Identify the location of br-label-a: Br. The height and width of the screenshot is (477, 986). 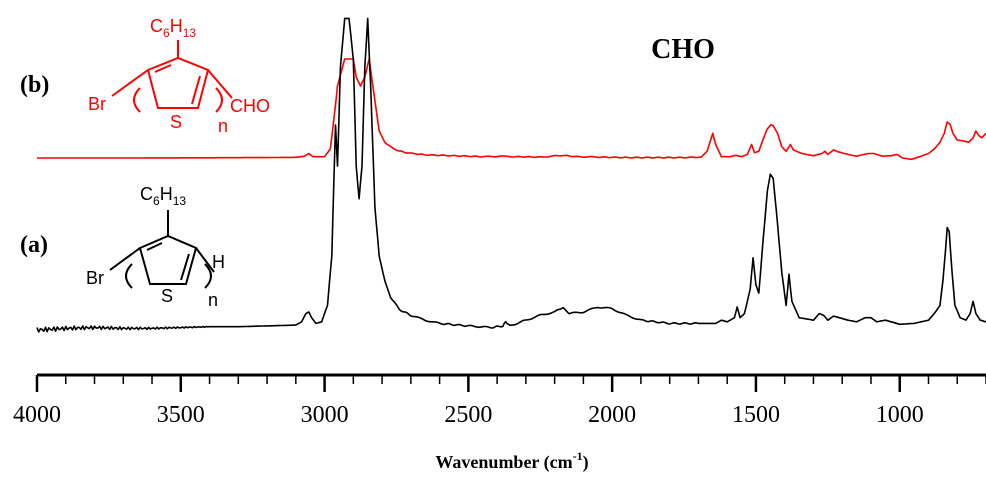
(95, 278).